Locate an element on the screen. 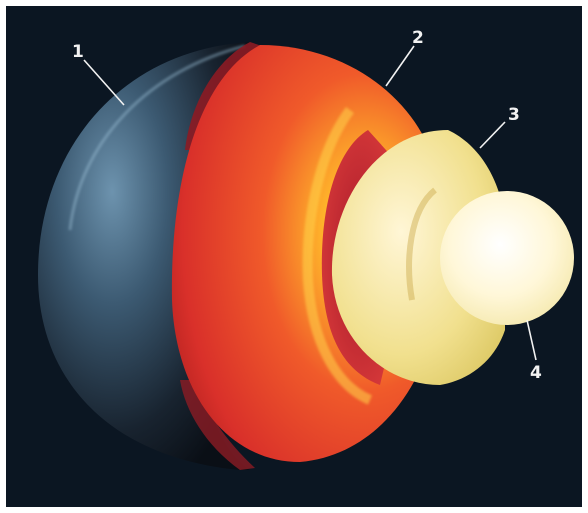 The width and height of the screenshot is (588, 513). callout-label-2: 2 is located at coordinates (418, 38).